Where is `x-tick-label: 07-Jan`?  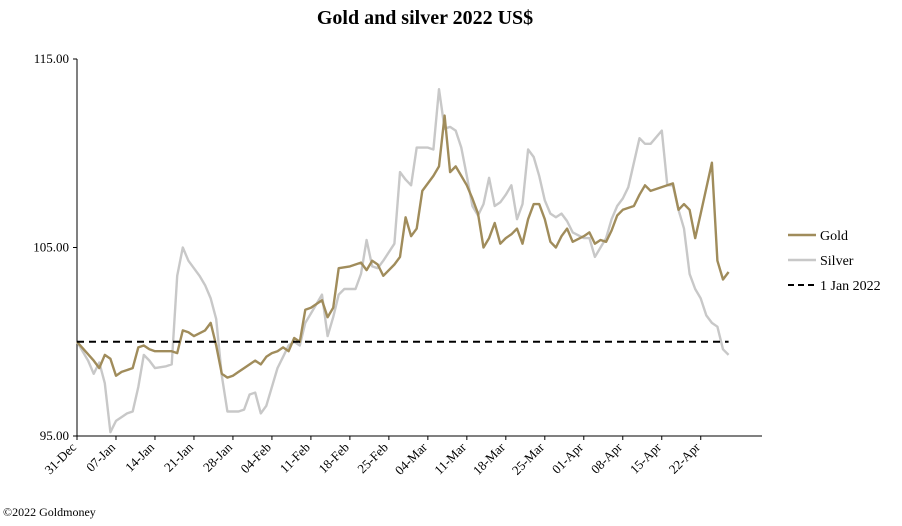
x-tick-label: 07-Jan is located at coordinates (100, 456).